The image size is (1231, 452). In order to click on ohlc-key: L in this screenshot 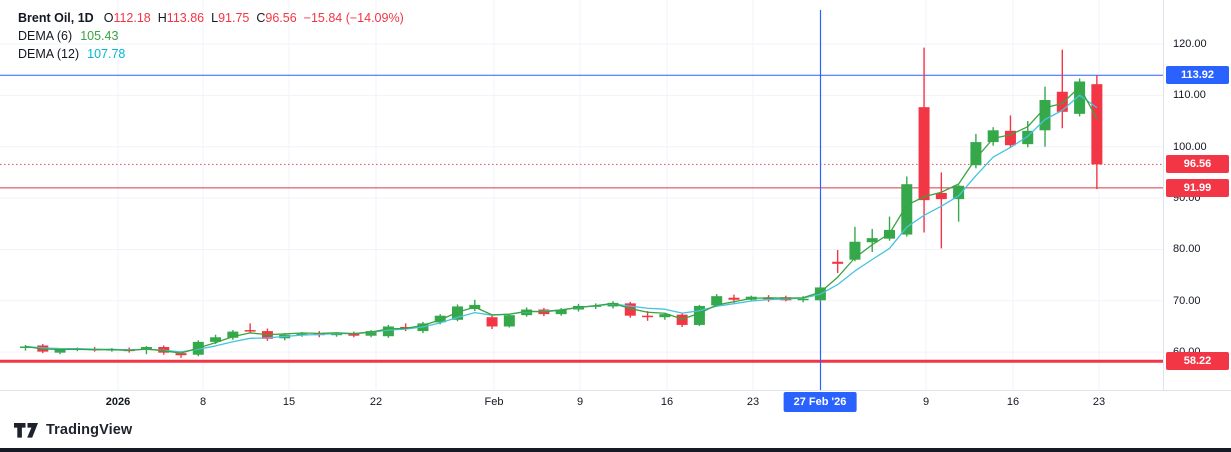, I will do `click(215, 18)`.